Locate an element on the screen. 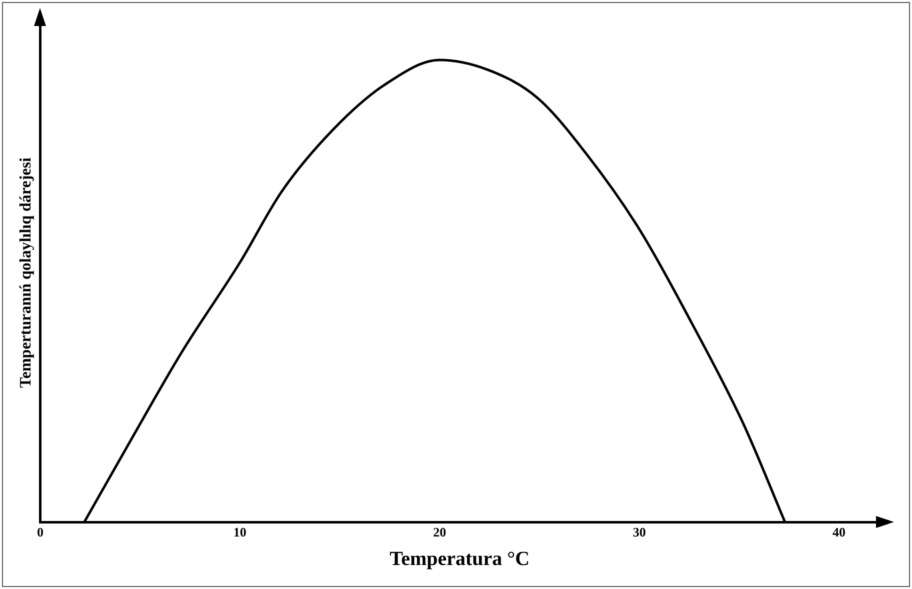 This screenshot has height=589, width=912. x-axis-title: Temperatura °C is located at coordinates (460, 559).